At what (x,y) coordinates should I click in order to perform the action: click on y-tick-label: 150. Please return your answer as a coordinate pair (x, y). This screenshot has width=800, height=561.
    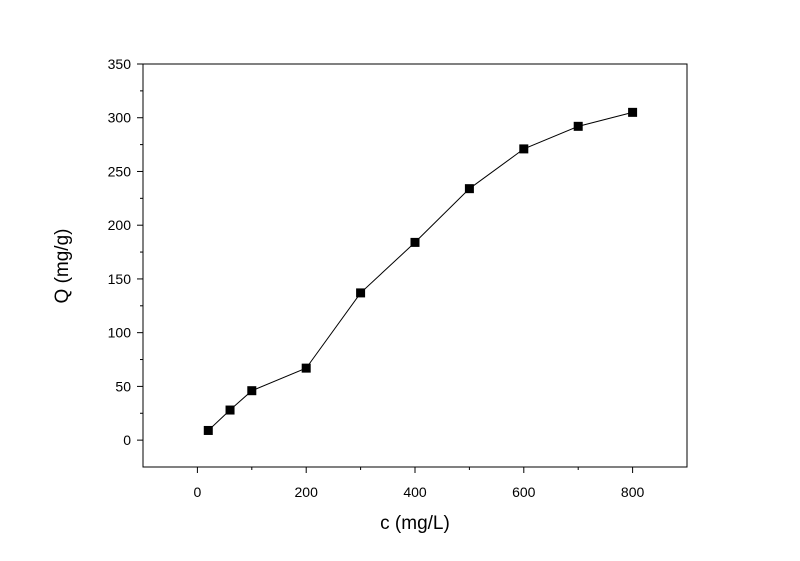
    Looking at the image, I should click on (120, 279).